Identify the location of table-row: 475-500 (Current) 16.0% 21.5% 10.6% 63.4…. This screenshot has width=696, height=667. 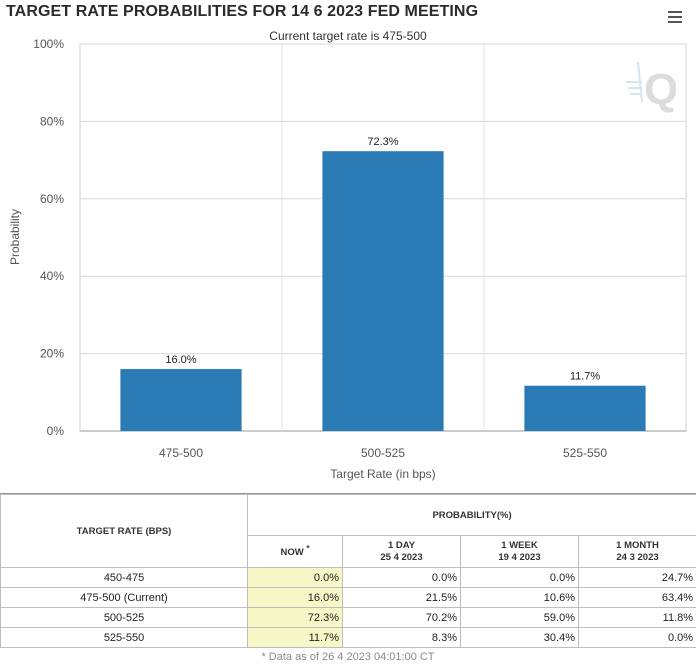
(348, 597).